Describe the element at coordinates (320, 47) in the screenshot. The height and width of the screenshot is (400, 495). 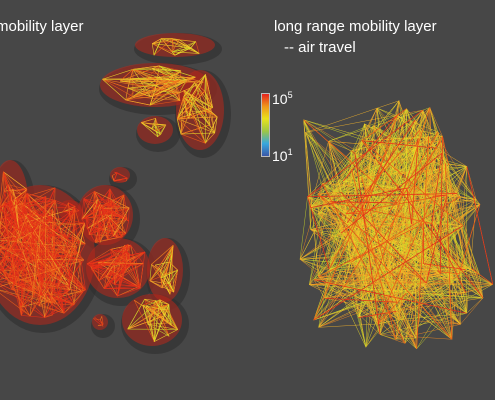
I see `right-panel-subtitle: -- air travel` at that location.